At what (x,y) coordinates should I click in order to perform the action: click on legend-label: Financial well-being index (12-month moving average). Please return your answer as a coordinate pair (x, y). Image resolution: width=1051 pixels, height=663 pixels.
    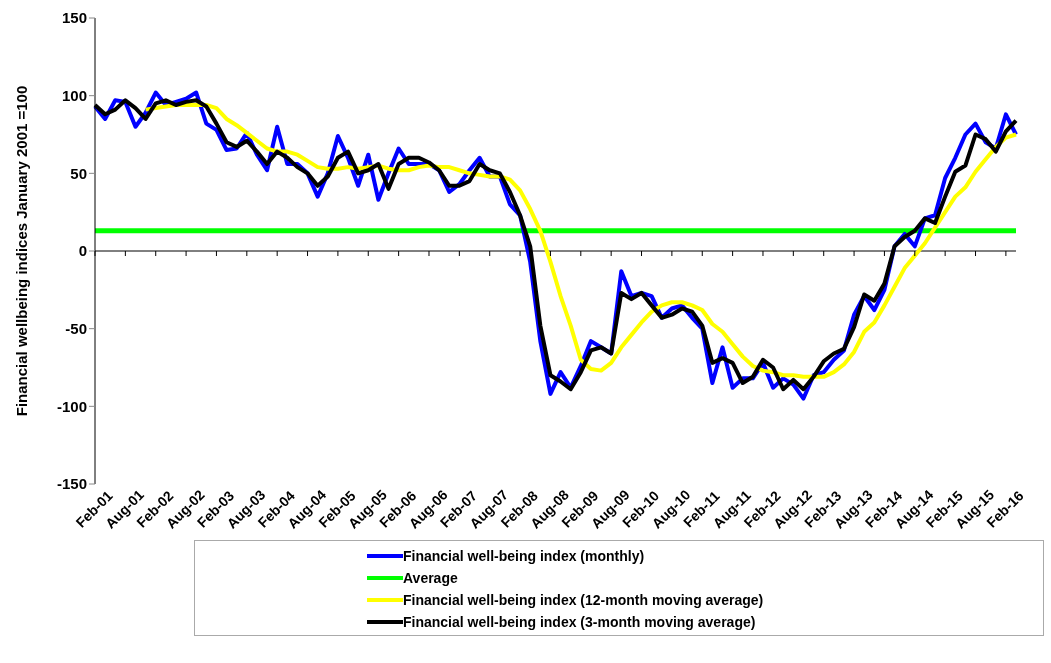
    Looking at the image, I should click on (583, 600).